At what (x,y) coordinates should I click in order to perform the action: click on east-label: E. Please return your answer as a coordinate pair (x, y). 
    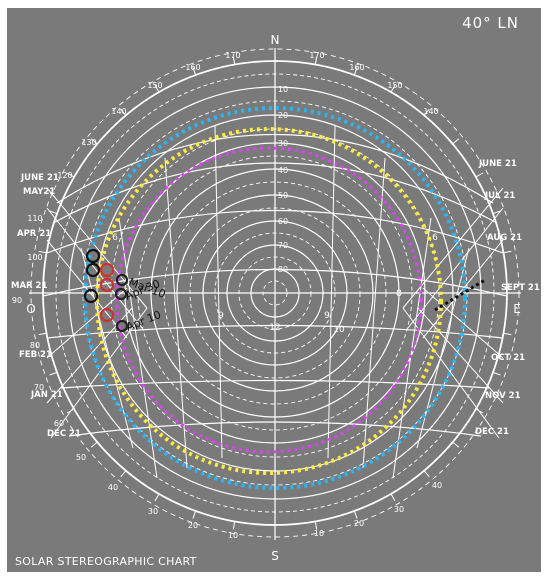
    Looking at the image, I should click on (517, 309).